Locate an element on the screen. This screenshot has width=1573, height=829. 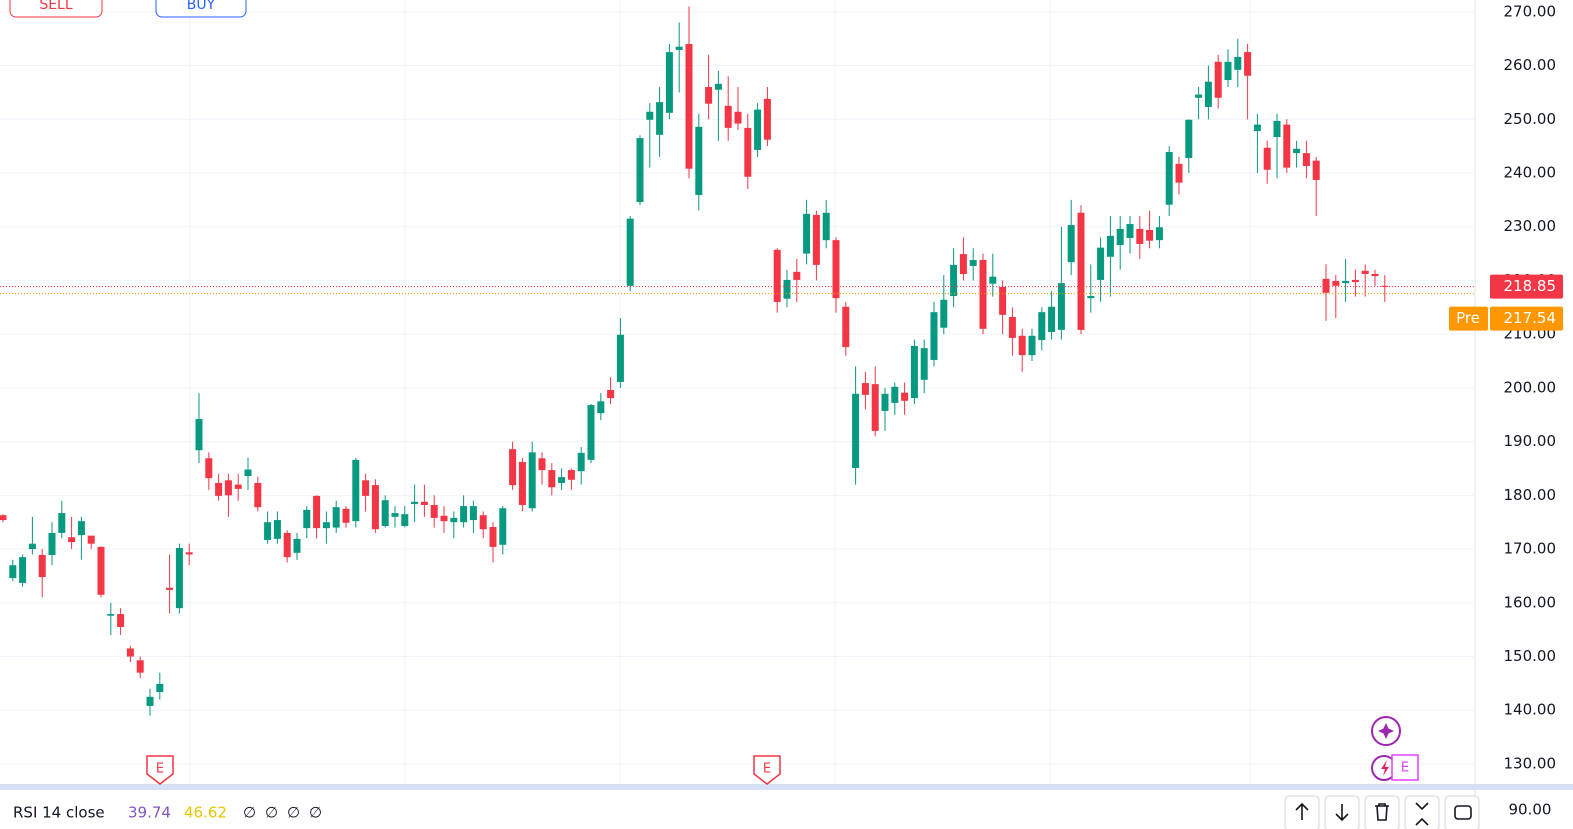
trash-icon is located at coordinates (1382, 812).